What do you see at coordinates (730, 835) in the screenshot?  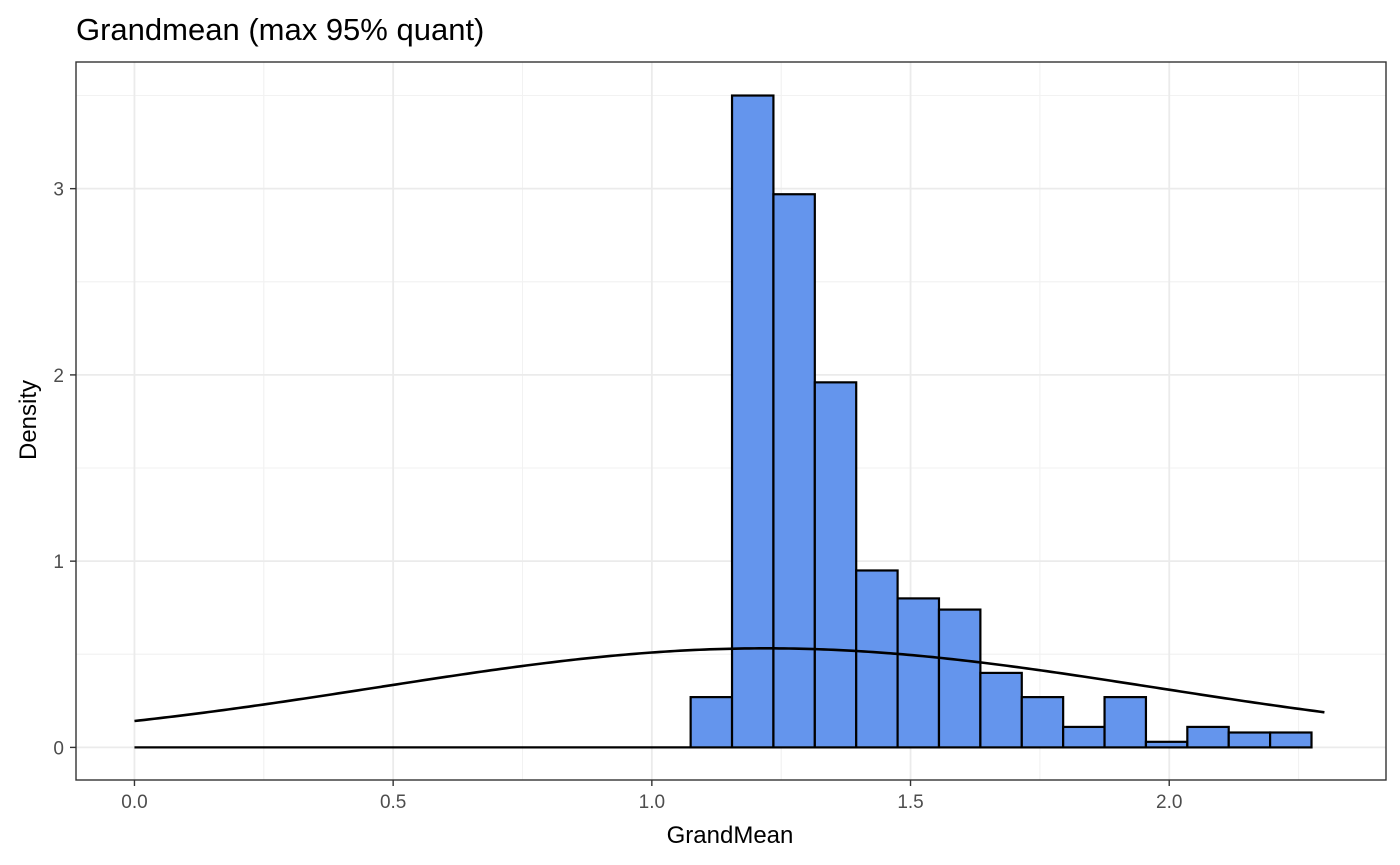 I see `x-axis-title: GrandMean` at bounding box center [730, 835].